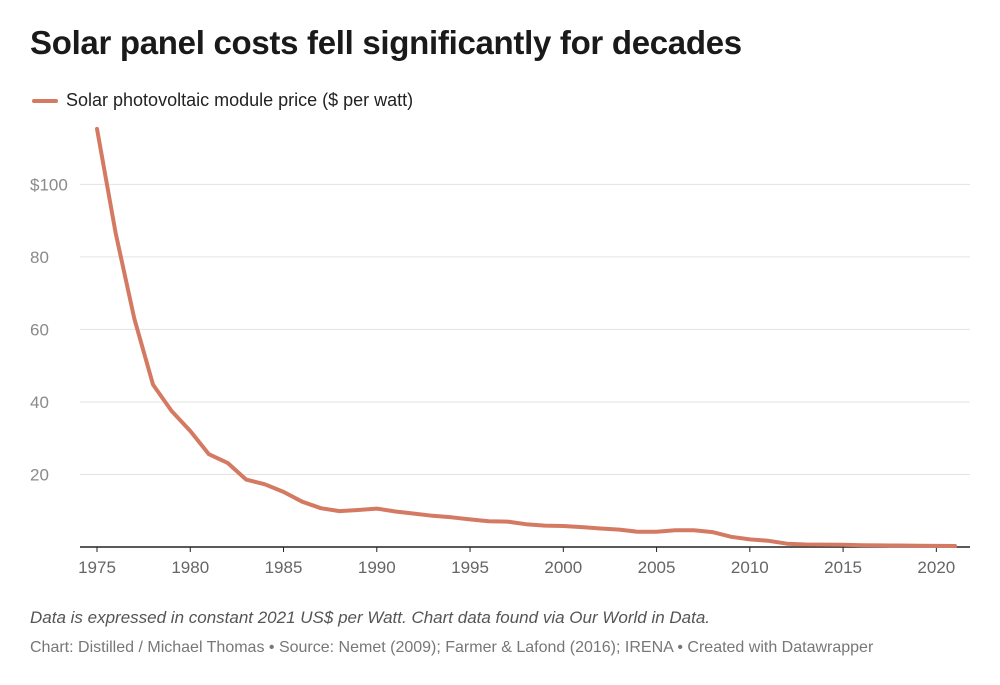 This screenshot has width=1000, height=685. Describe the element at coordinates (39, 474) in the screenshot. I see `y-tick-label: 20` at that location.